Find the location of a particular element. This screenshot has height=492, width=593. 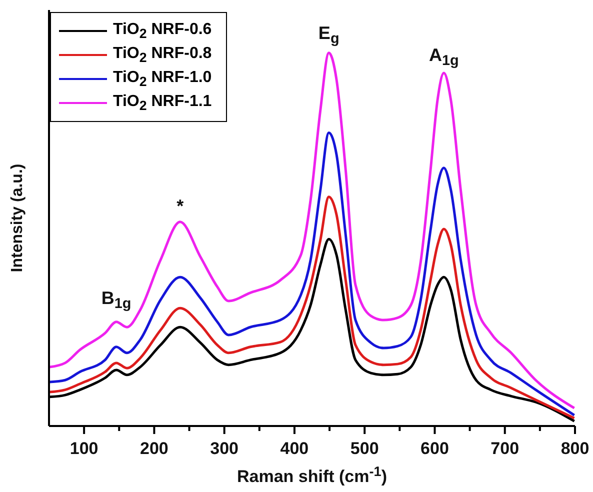

x-tick-label: 800 is located at coordinates (575, 448).